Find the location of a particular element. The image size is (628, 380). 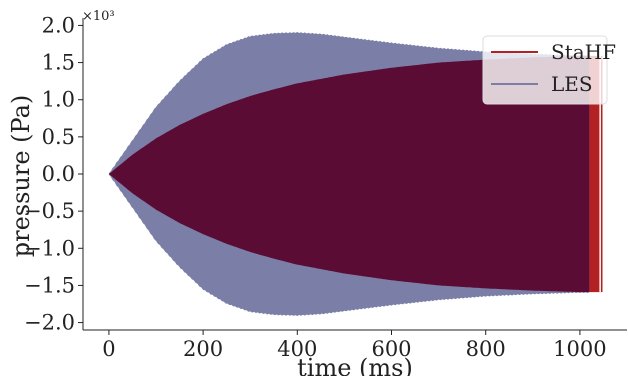

x-tick-label: 0 is located at coordinates (108, 349).